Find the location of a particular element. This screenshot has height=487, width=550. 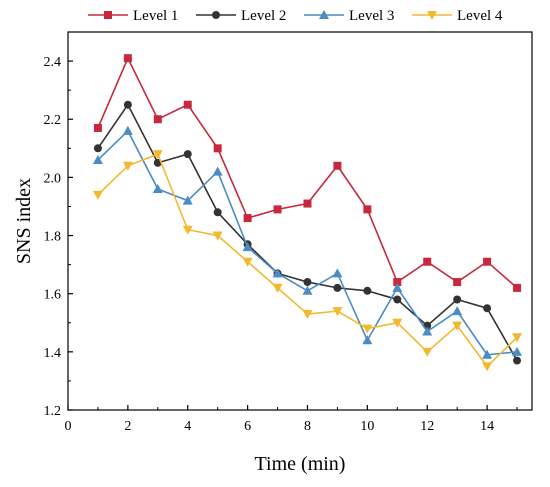

legend-item-3: Level 3 is located at coordinates (349, 16).